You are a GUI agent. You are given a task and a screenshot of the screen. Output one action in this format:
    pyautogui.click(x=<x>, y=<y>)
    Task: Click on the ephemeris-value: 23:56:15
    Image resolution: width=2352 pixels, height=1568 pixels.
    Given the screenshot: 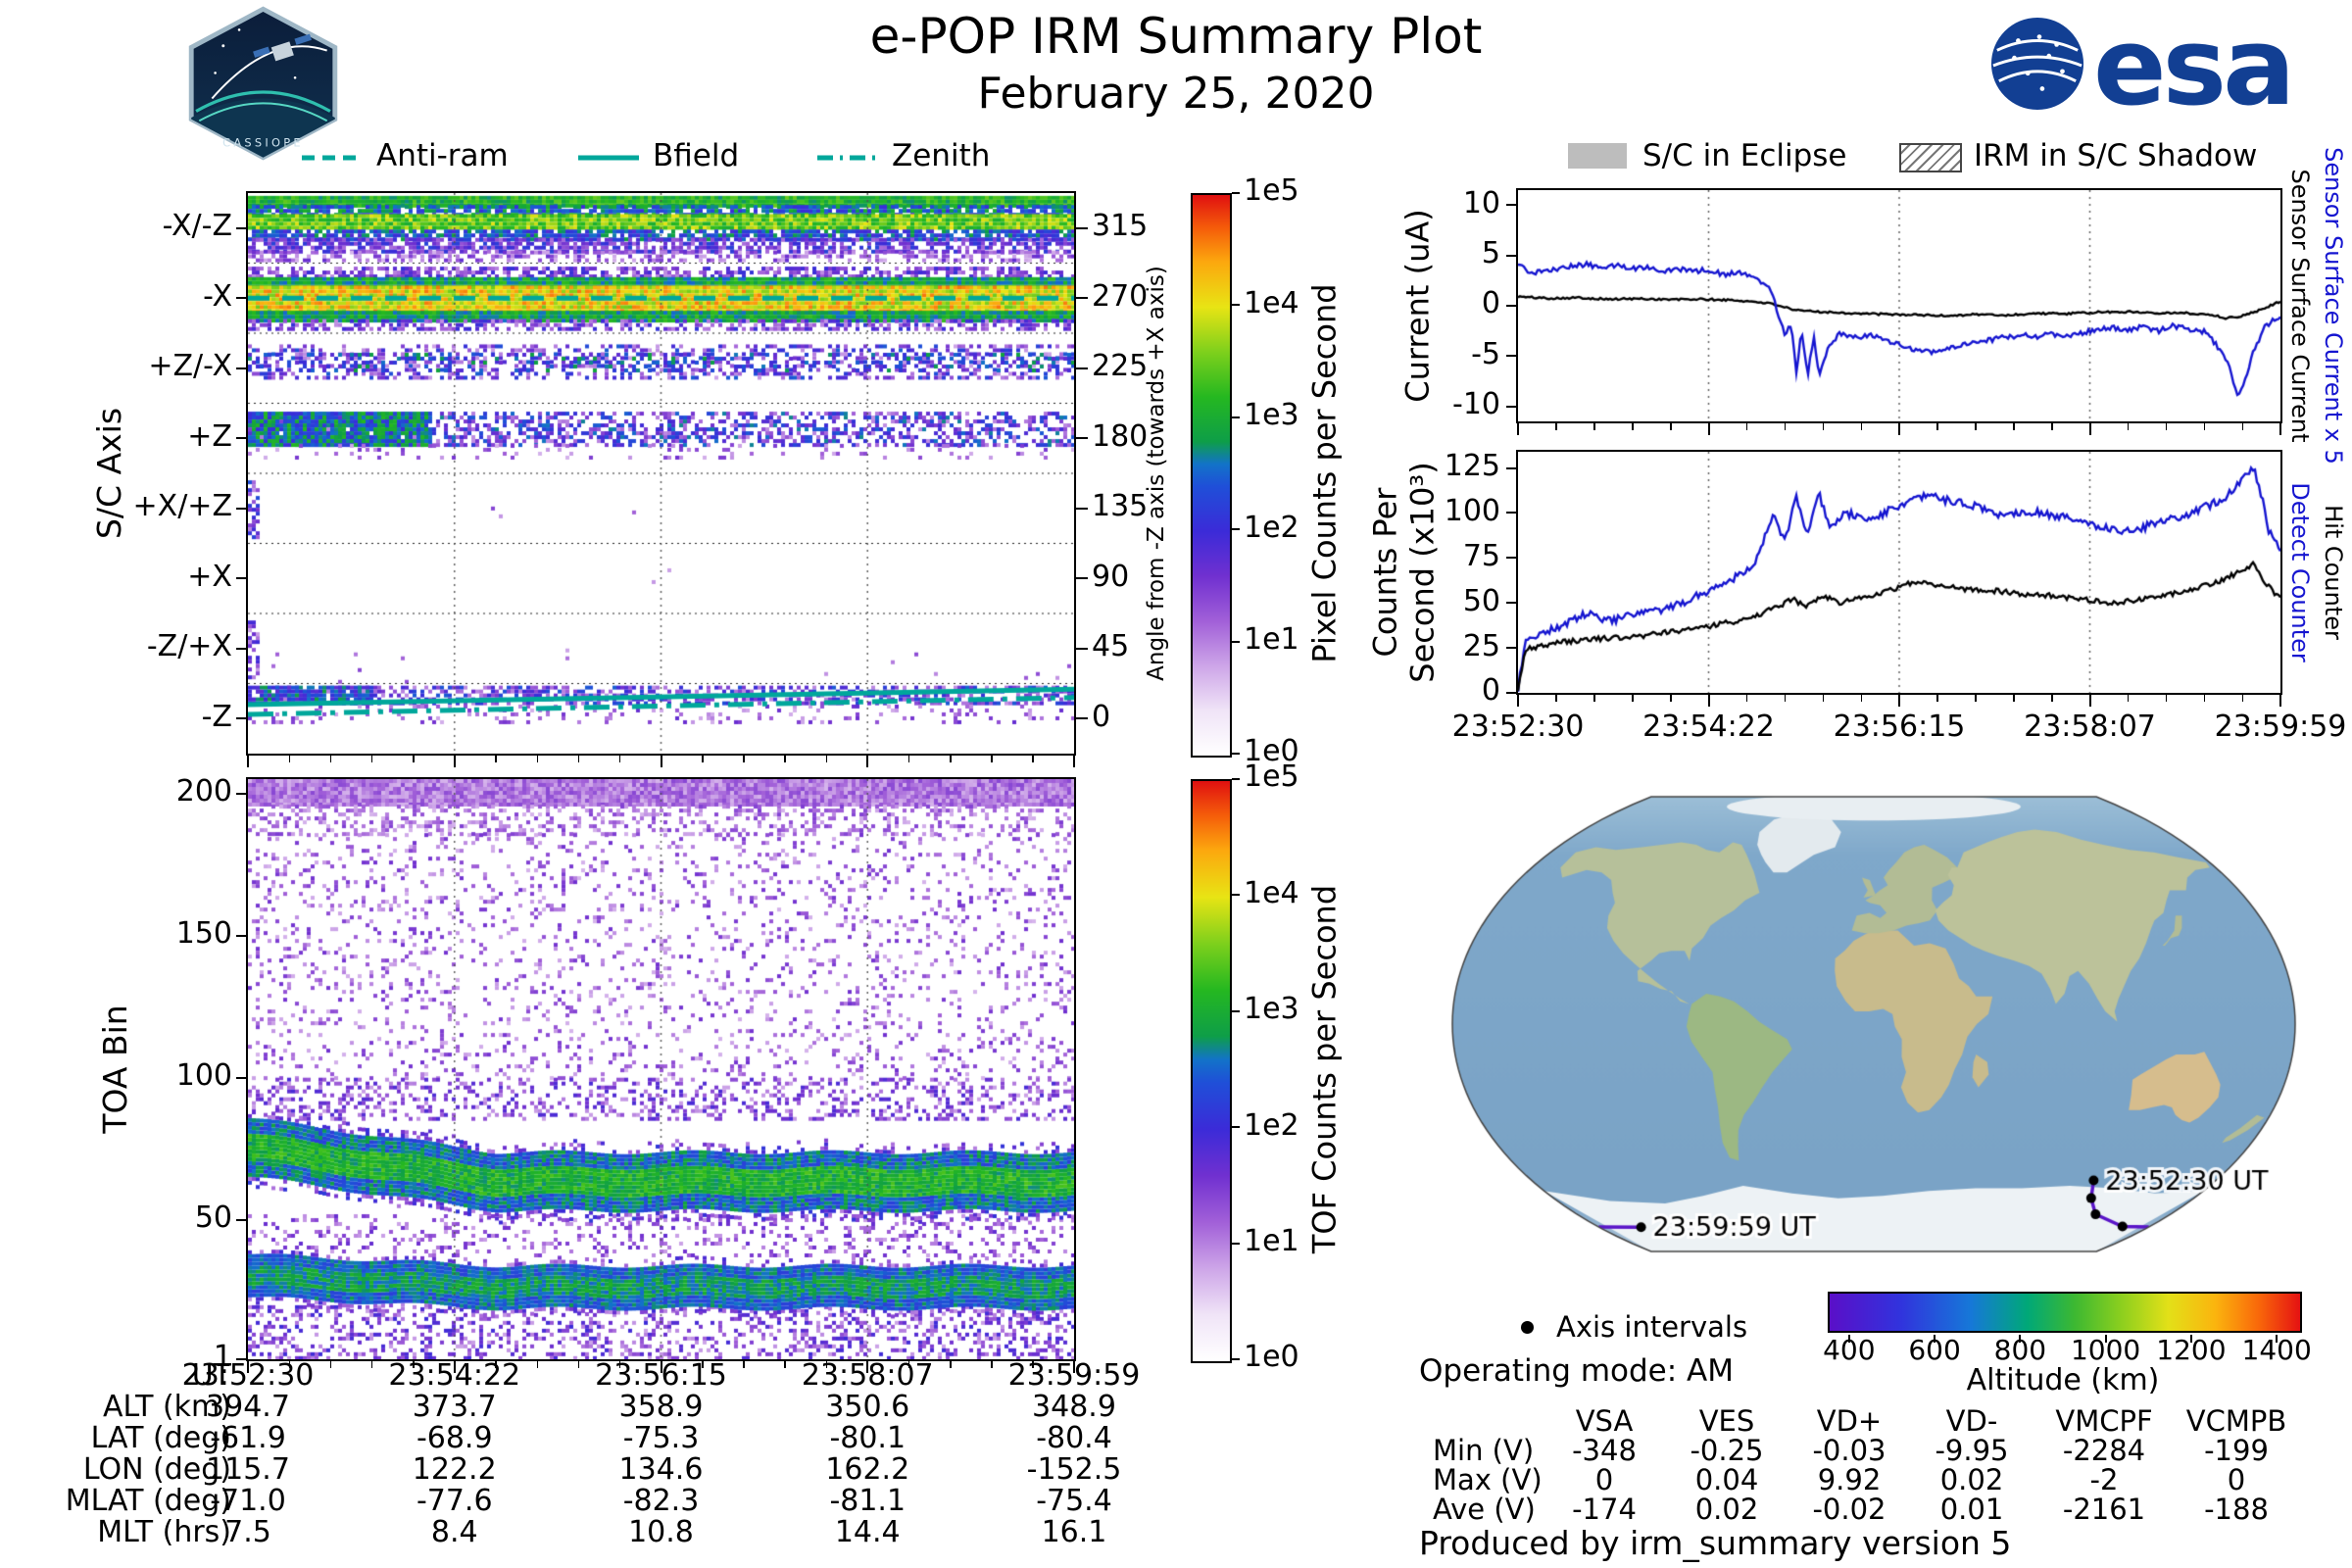 What is the action you would take?
    pyautogui.click(x=661, y=1376)
    